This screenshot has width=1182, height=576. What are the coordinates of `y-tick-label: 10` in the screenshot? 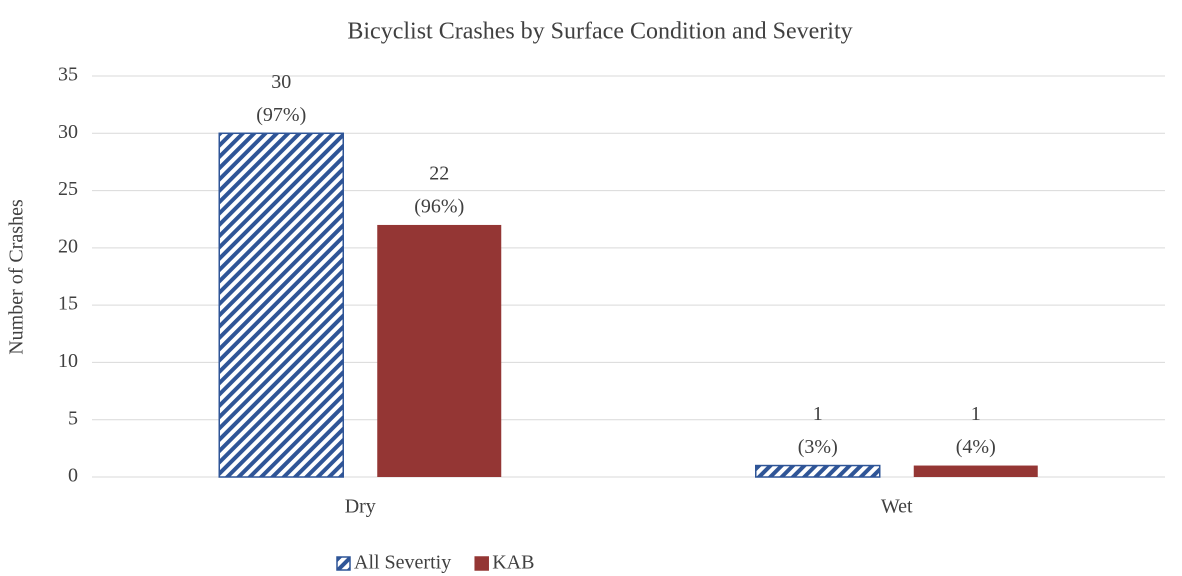 It's located at (68, 361).